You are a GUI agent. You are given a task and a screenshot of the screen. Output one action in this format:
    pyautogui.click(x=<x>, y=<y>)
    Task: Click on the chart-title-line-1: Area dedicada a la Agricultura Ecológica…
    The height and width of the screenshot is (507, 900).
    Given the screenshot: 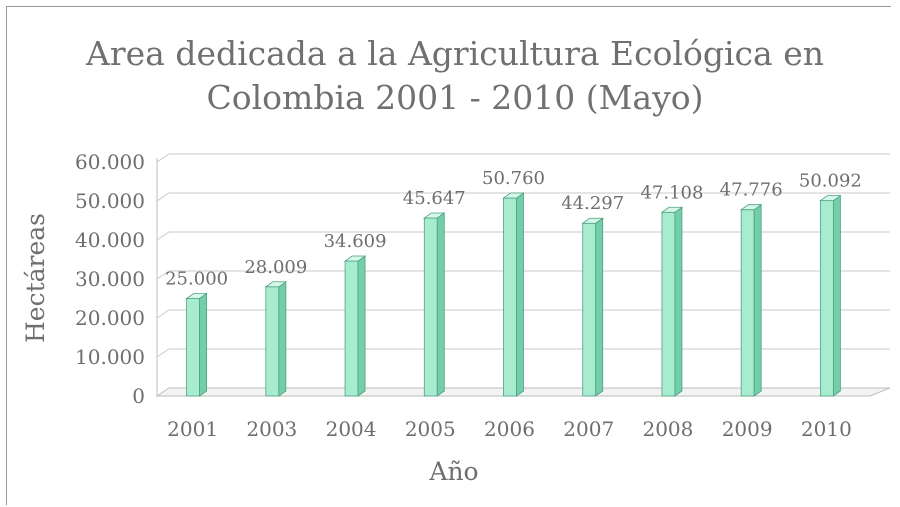 What is the action you would take?
    pyautogui.click(x=455, y=53)
    